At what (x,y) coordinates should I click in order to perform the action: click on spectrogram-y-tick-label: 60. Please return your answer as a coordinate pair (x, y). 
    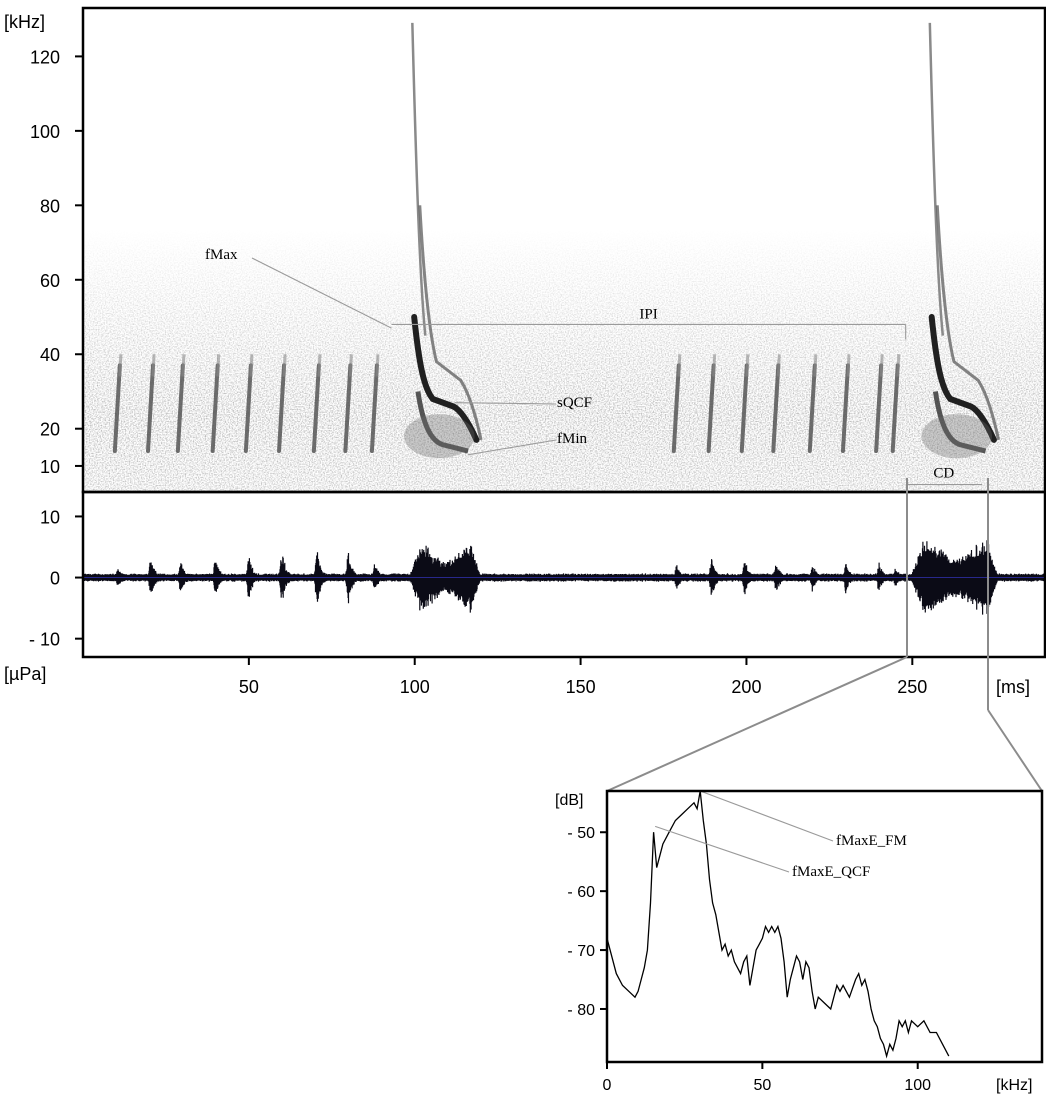
    Looking at the image, I should click on (50, 281).